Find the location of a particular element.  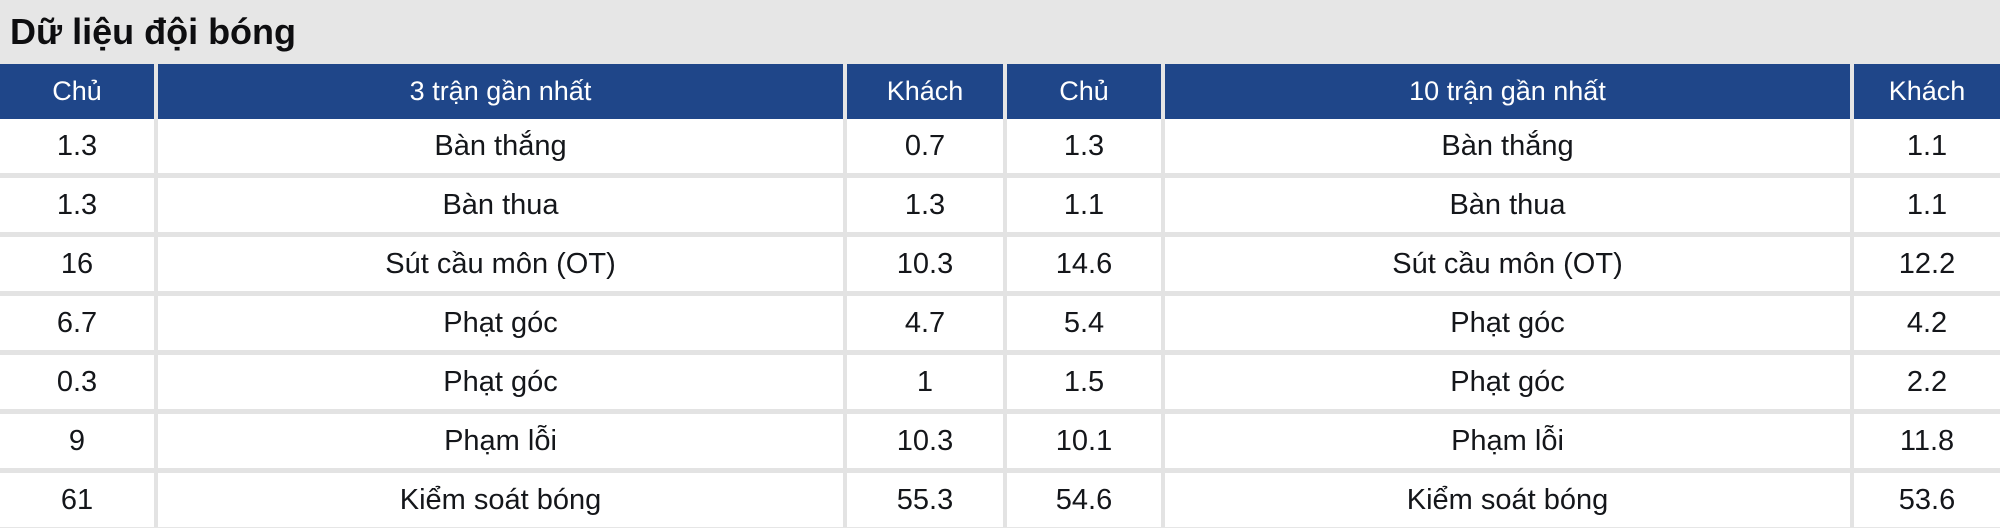

home-last10-value: 5.4 is located at coordinates (1084, 323).